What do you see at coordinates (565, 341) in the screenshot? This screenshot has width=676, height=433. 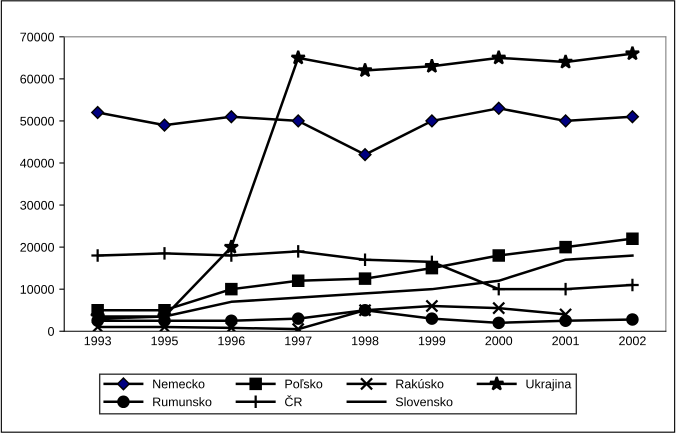 I see `x-tick-label: 2001` at bounding box center [565, 341].